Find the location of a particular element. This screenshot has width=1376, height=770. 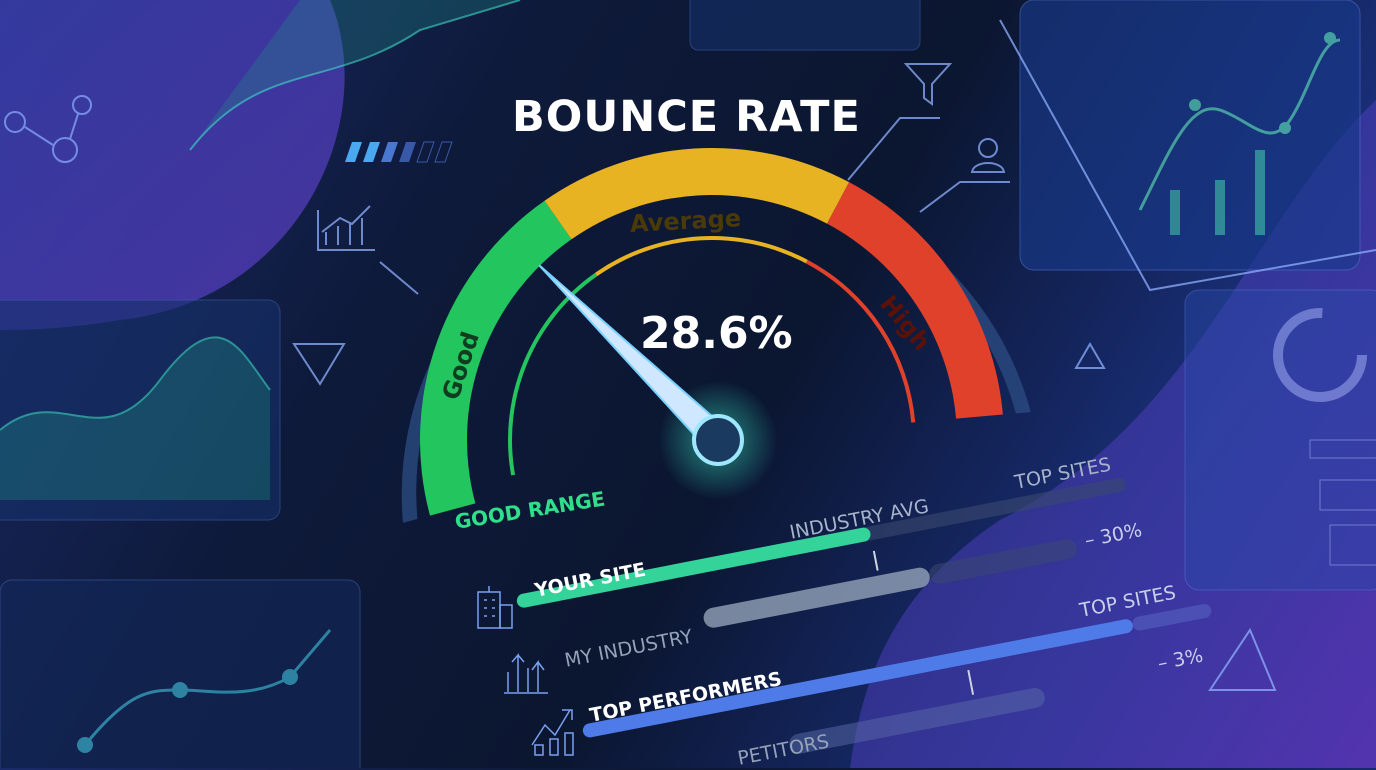

gauge-inner-arc-good is located at coordinates (553, 374).